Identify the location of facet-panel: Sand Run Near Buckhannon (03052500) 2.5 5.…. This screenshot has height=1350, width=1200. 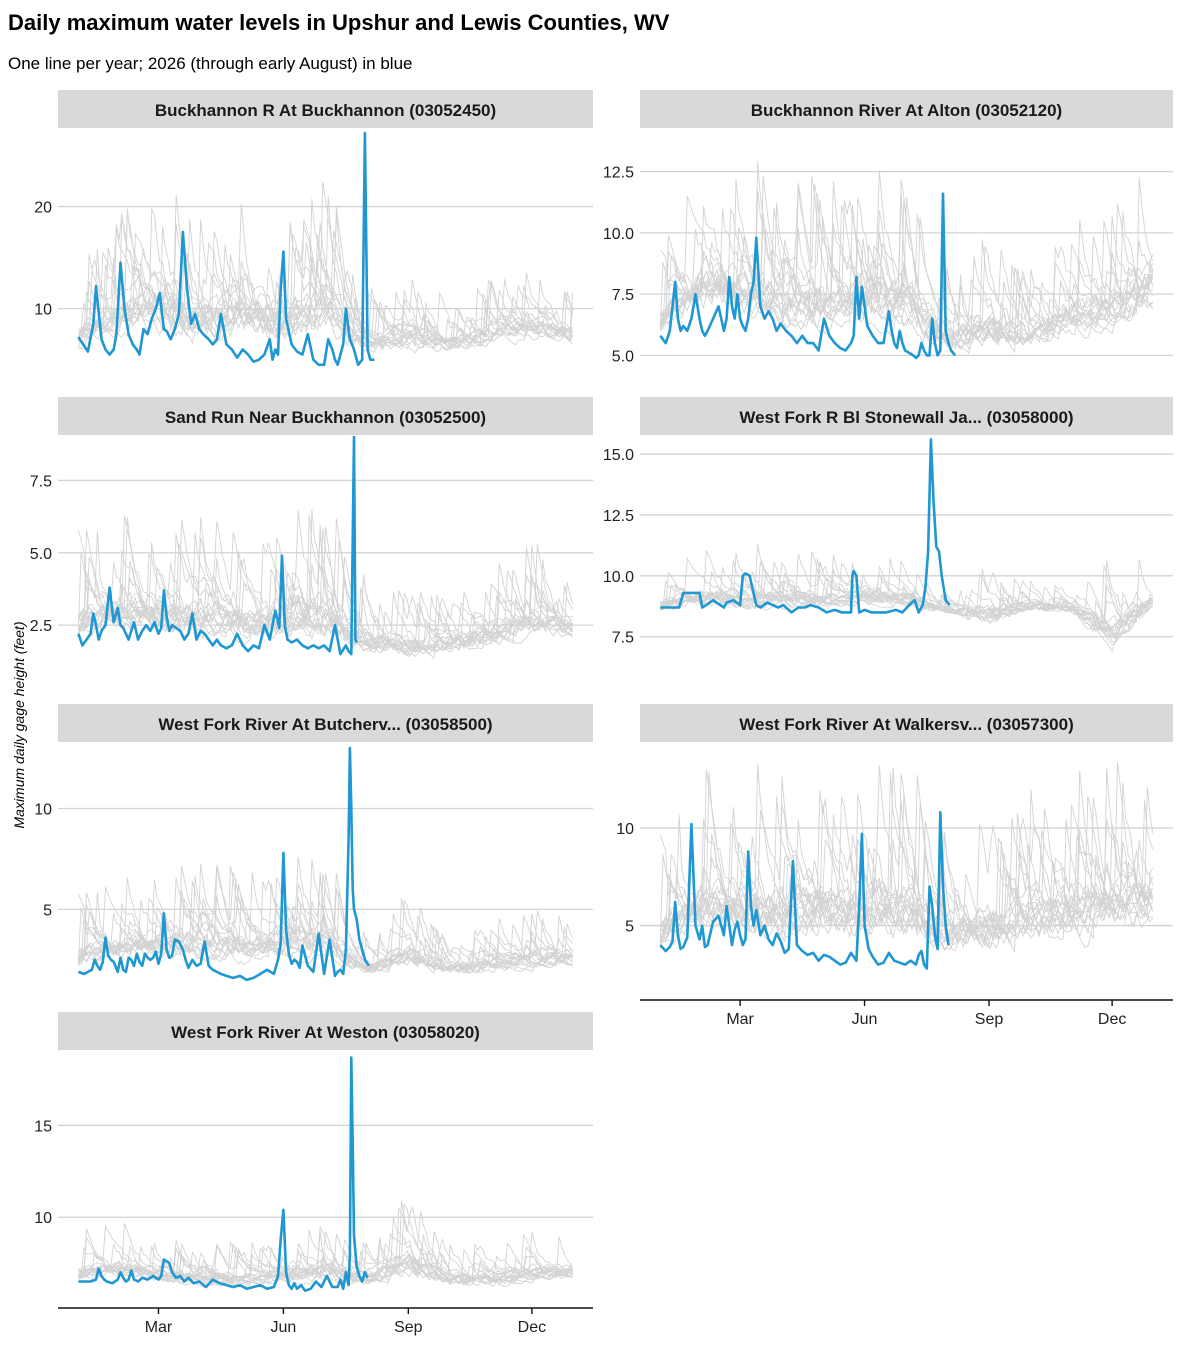
(311, 528).